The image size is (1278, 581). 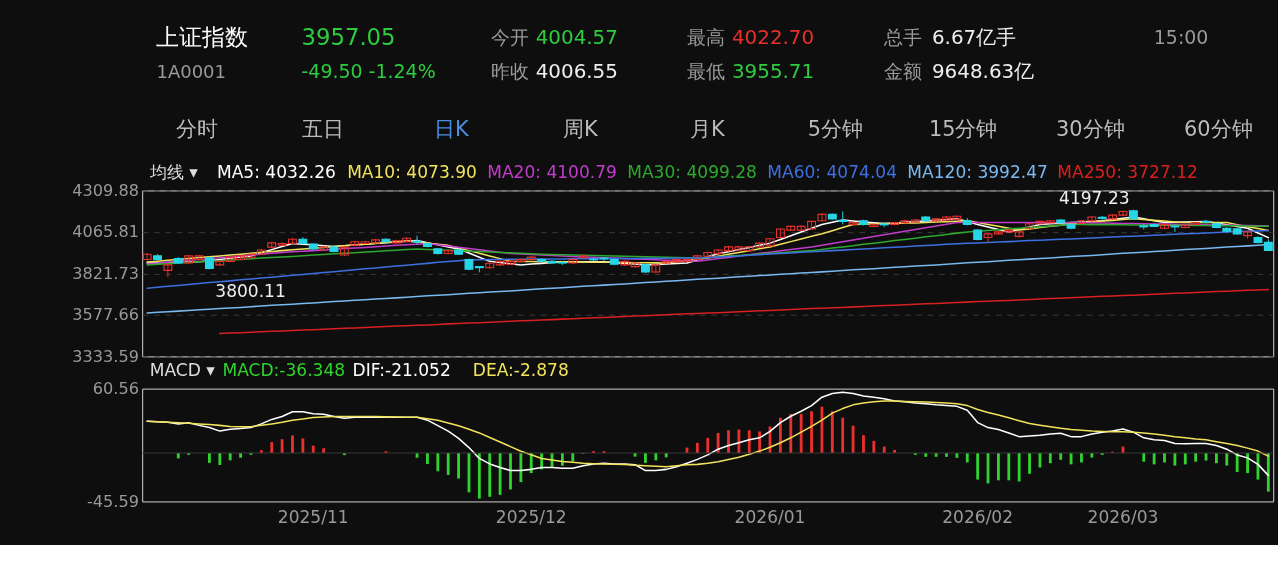 What do you see at coordinates (510, 37) in the screenshot?
I see `text: 今开` at bounding box center [510, 37].